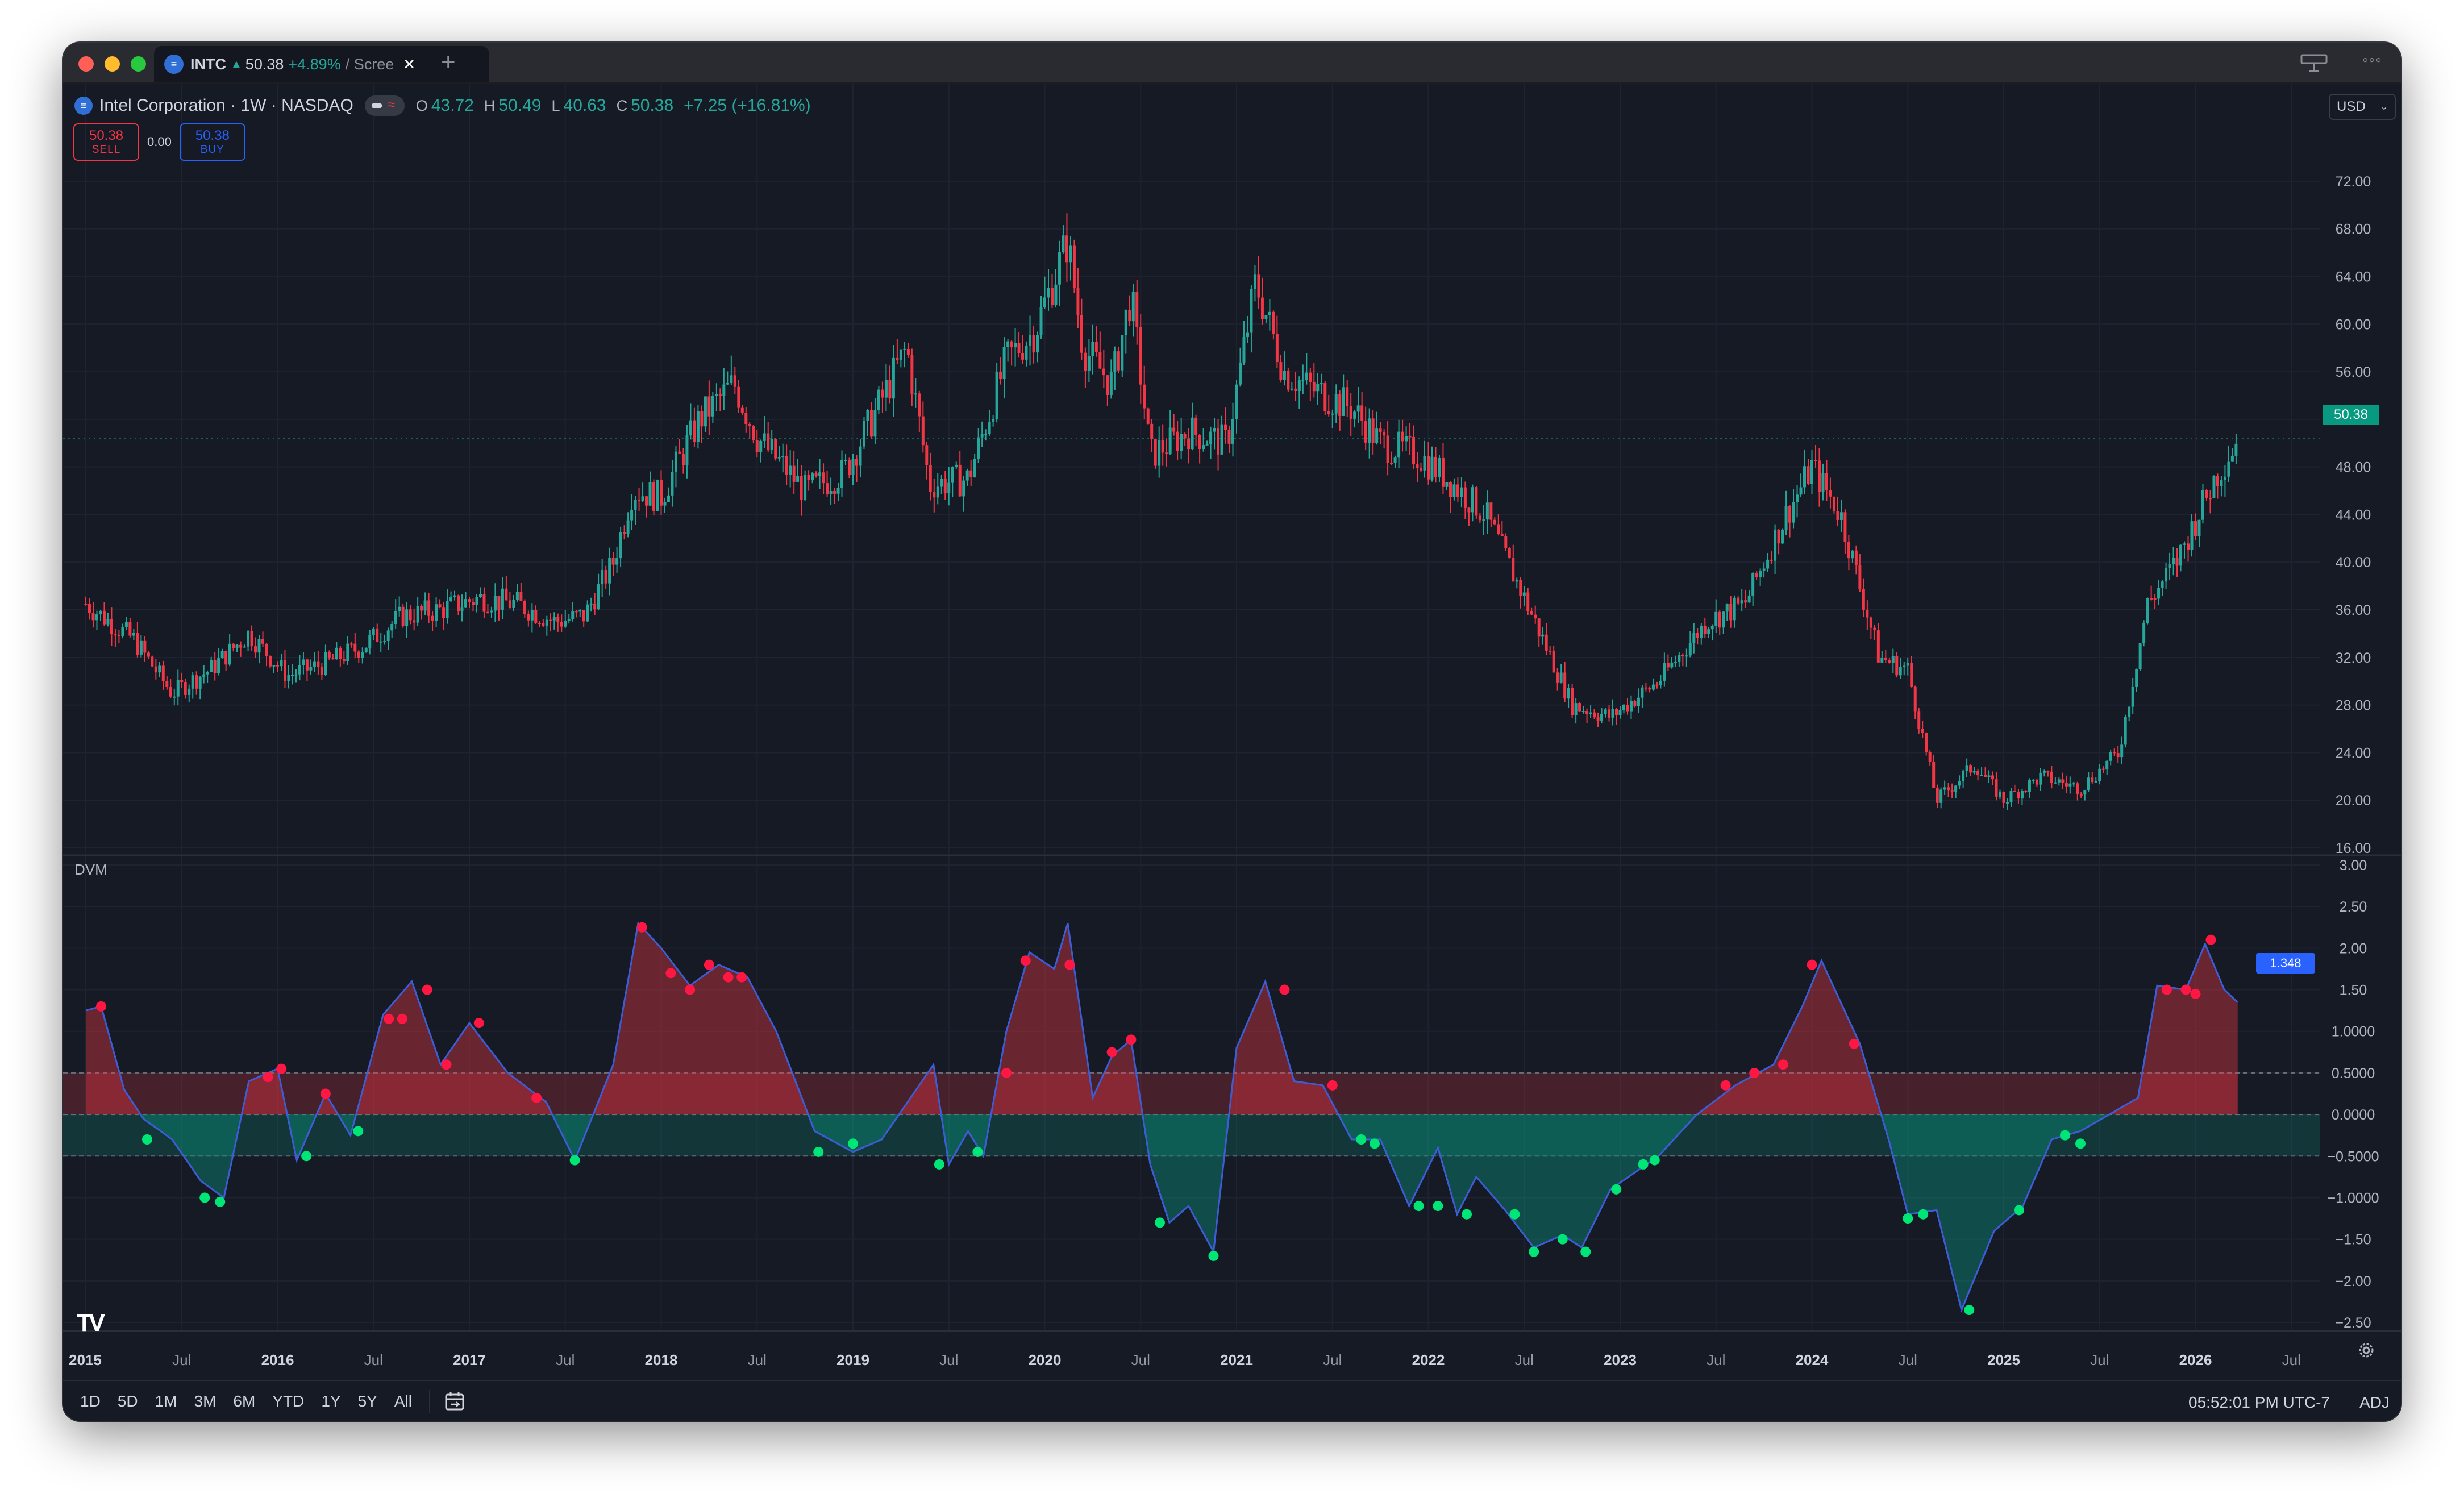 The image size is (2464, 1506). What do you see at coordinates (90, 1401) in the screenshot?
I see `range-1d: 1D` at bounding box center [90, 1401].